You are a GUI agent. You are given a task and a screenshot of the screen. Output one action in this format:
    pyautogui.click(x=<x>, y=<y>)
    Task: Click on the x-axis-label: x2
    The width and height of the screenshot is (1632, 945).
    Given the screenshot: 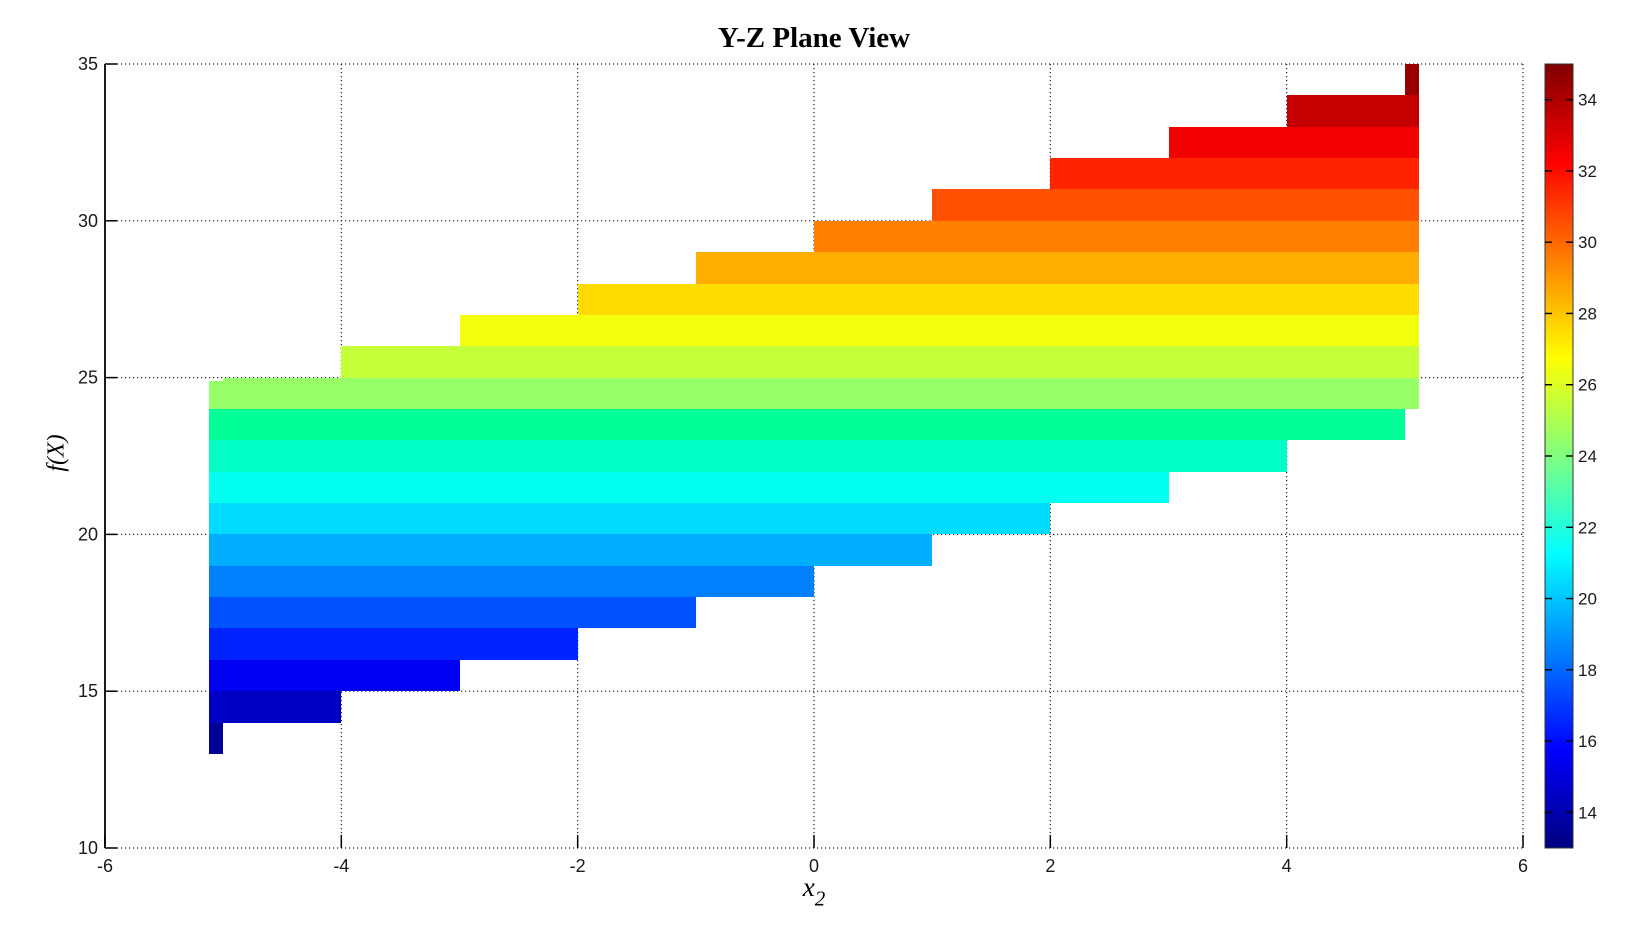 What is the action you would take?
    pyautogui.click(x=814, y=891)
    